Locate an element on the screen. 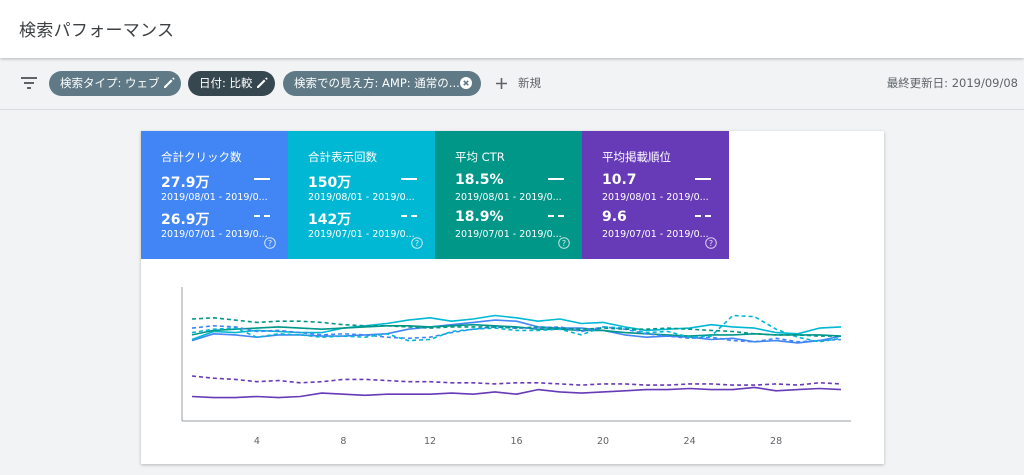  x-tick-label: 24 is located at coordinates (690, 441).